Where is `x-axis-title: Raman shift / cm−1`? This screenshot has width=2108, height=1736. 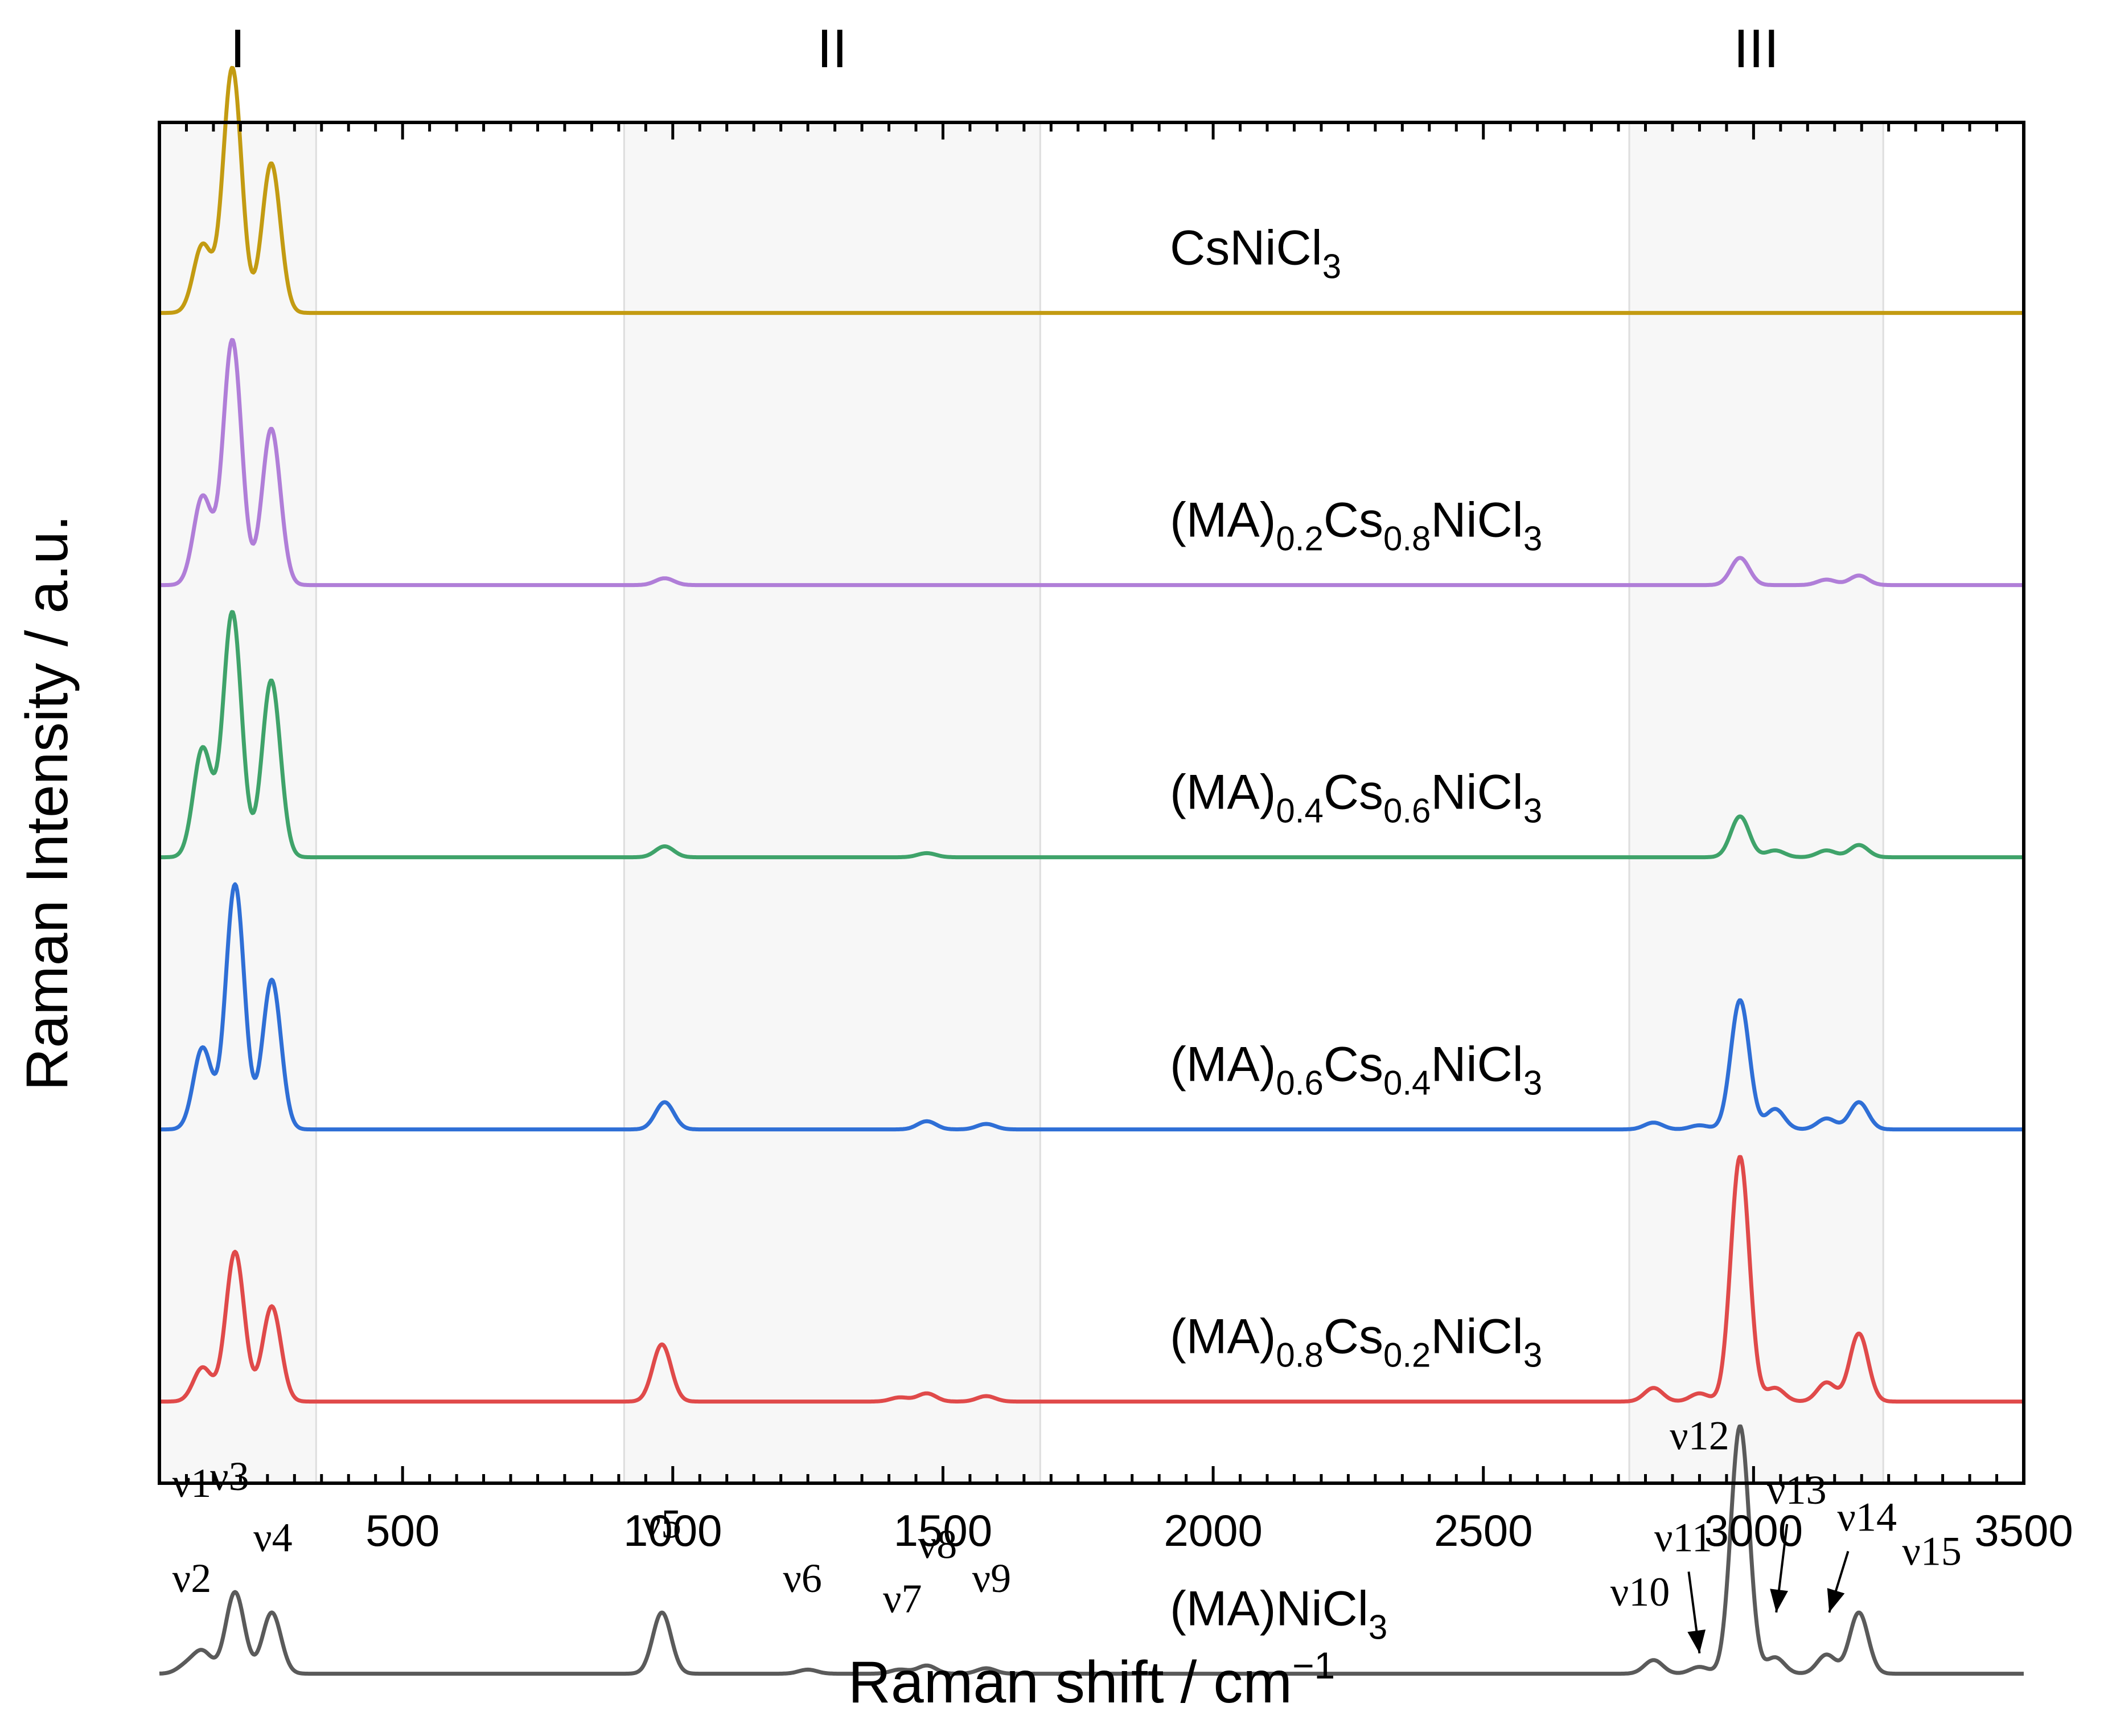
x-axis-title: Raman shift / cm−1 is located at coordinates (1091, 1680).